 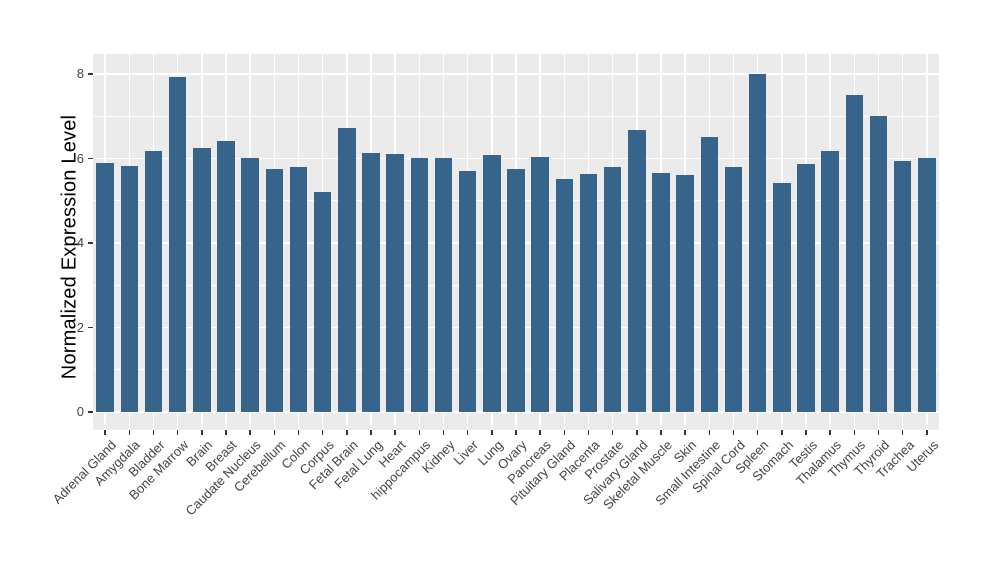 I want to click on bar-heart, so click(x=395, y=283).